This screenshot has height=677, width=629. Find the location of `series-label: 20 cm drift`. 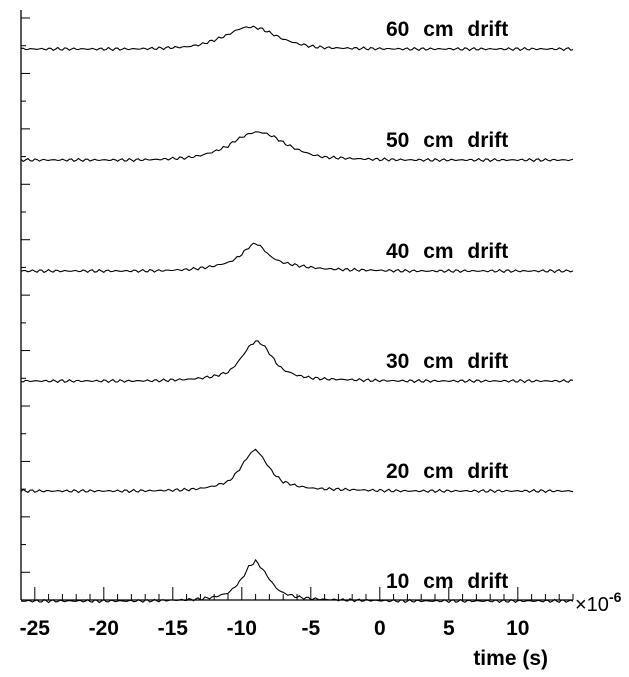

series-label: 20 cm drift is located at coordinates (447, 471).